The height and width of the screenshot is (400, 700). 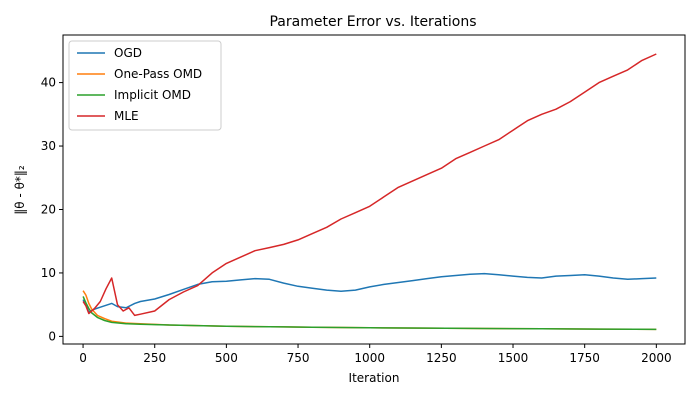 I want to click on legend-label: MLE, so click(x=126, y=116).